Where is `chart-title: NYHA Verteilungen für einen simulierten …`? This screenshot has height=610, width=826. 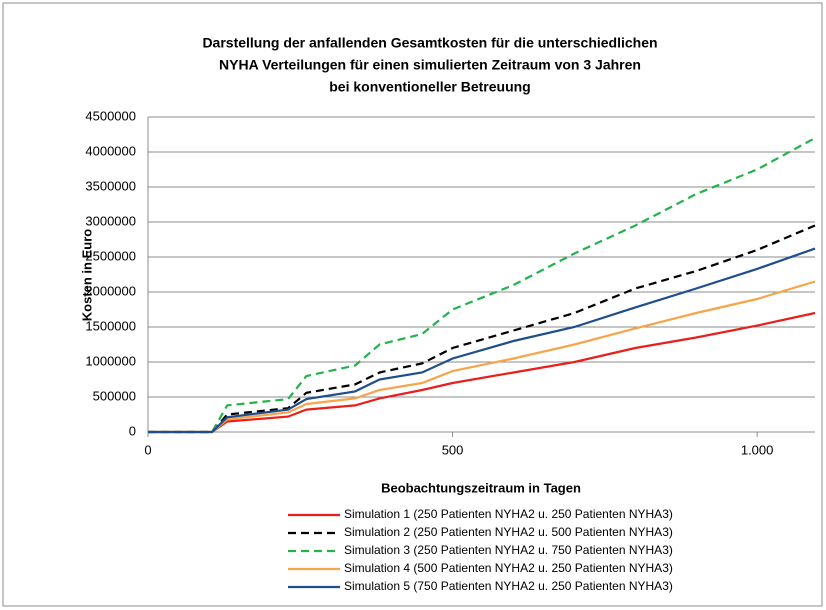 chart-title: NYHA Verteilungen für einen simulierten … is located at coordinates (430, 65).